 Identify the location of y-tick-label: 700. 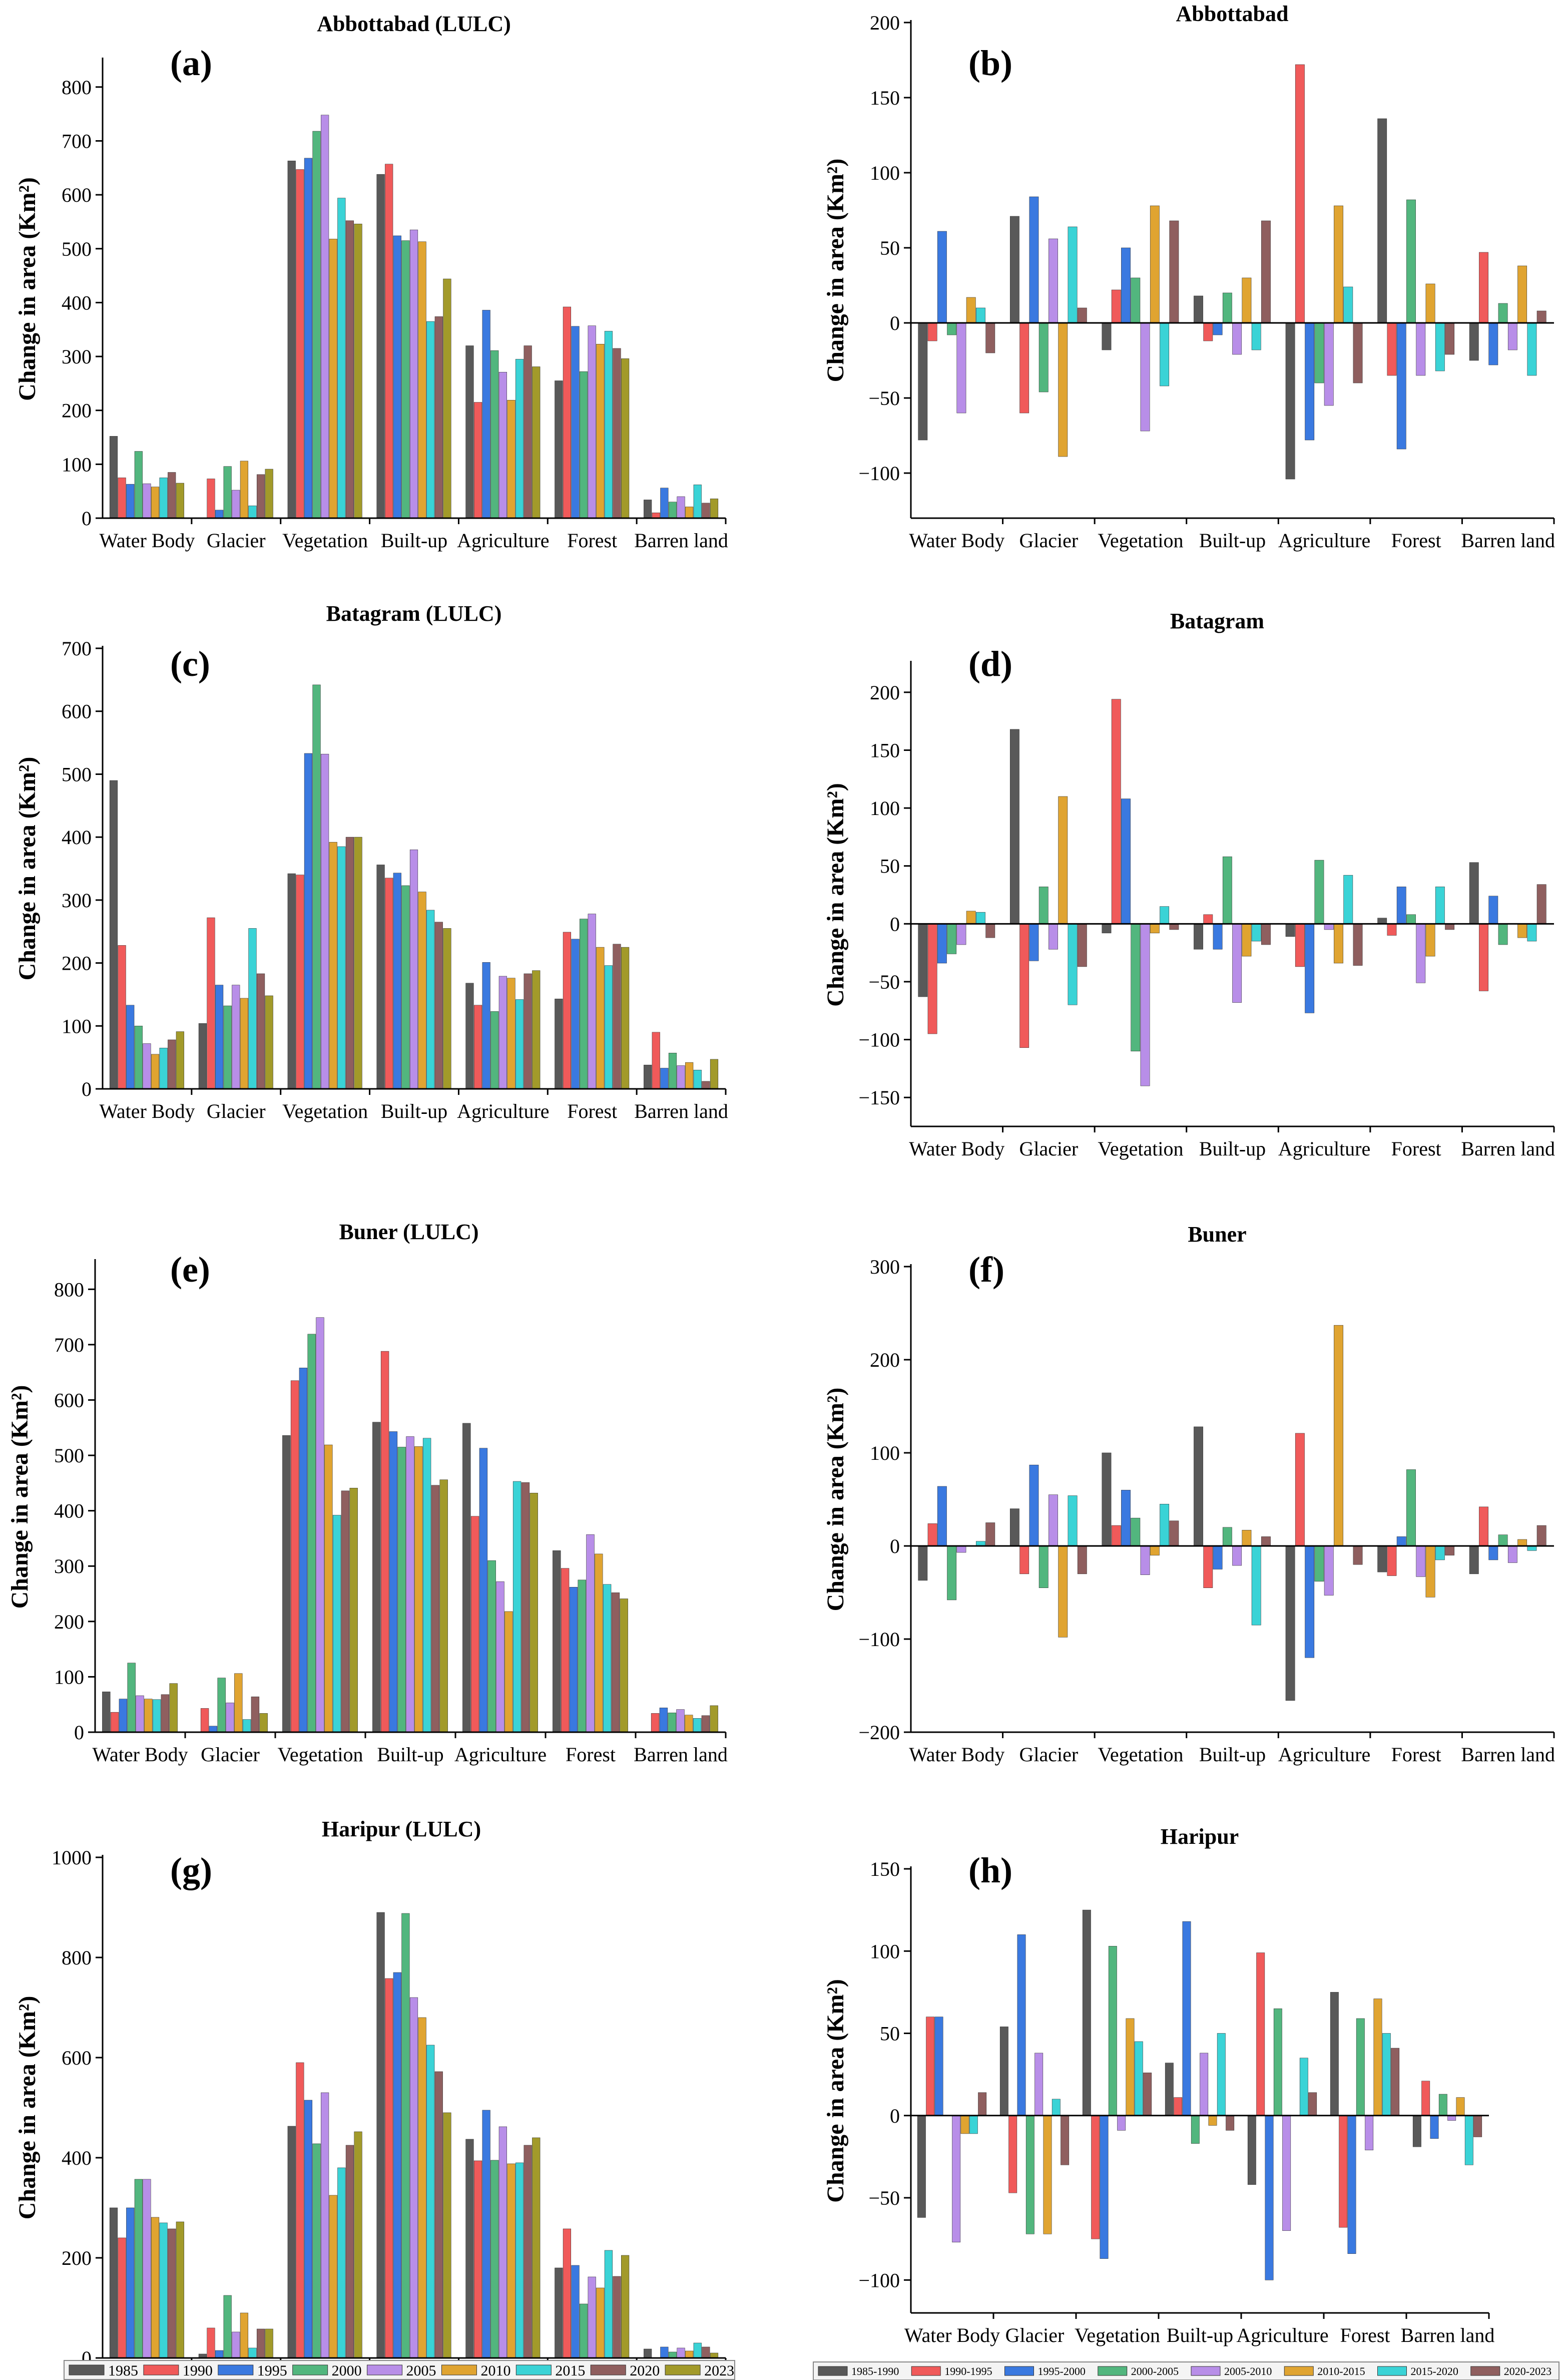
(77, 141).